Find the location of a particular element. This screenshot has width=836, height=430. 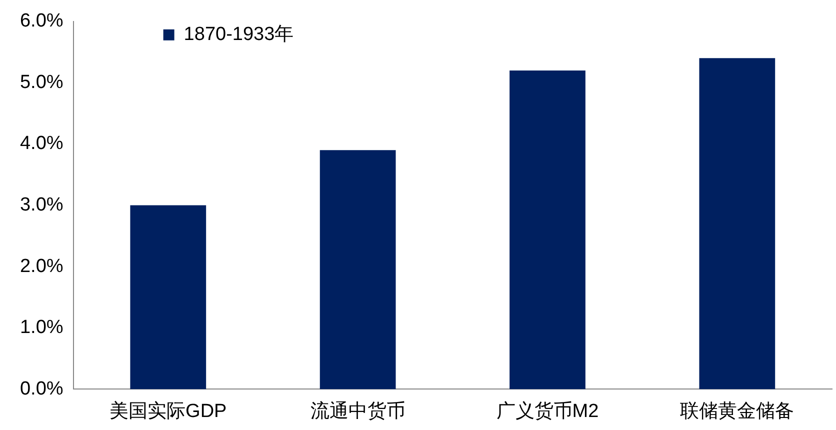

y-tick-label: 1.0% is located at coordinates (42, 327).